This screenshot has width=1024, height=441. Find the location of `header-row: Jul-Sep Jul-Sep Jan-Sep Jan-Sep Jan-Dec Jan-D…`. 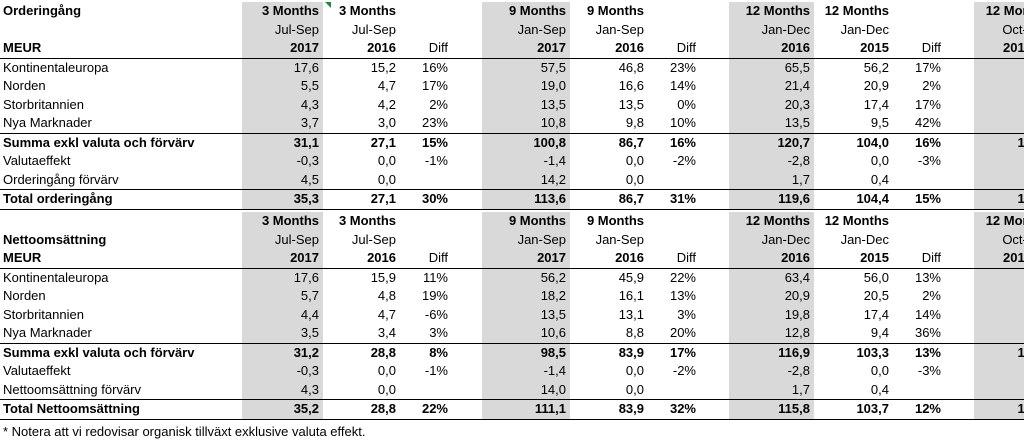

header-row: Jul-Sep Jul-Sep Jan-Sep Jan-Sep Jan-Dec Jan-D… is located at coordinates (512, 30).